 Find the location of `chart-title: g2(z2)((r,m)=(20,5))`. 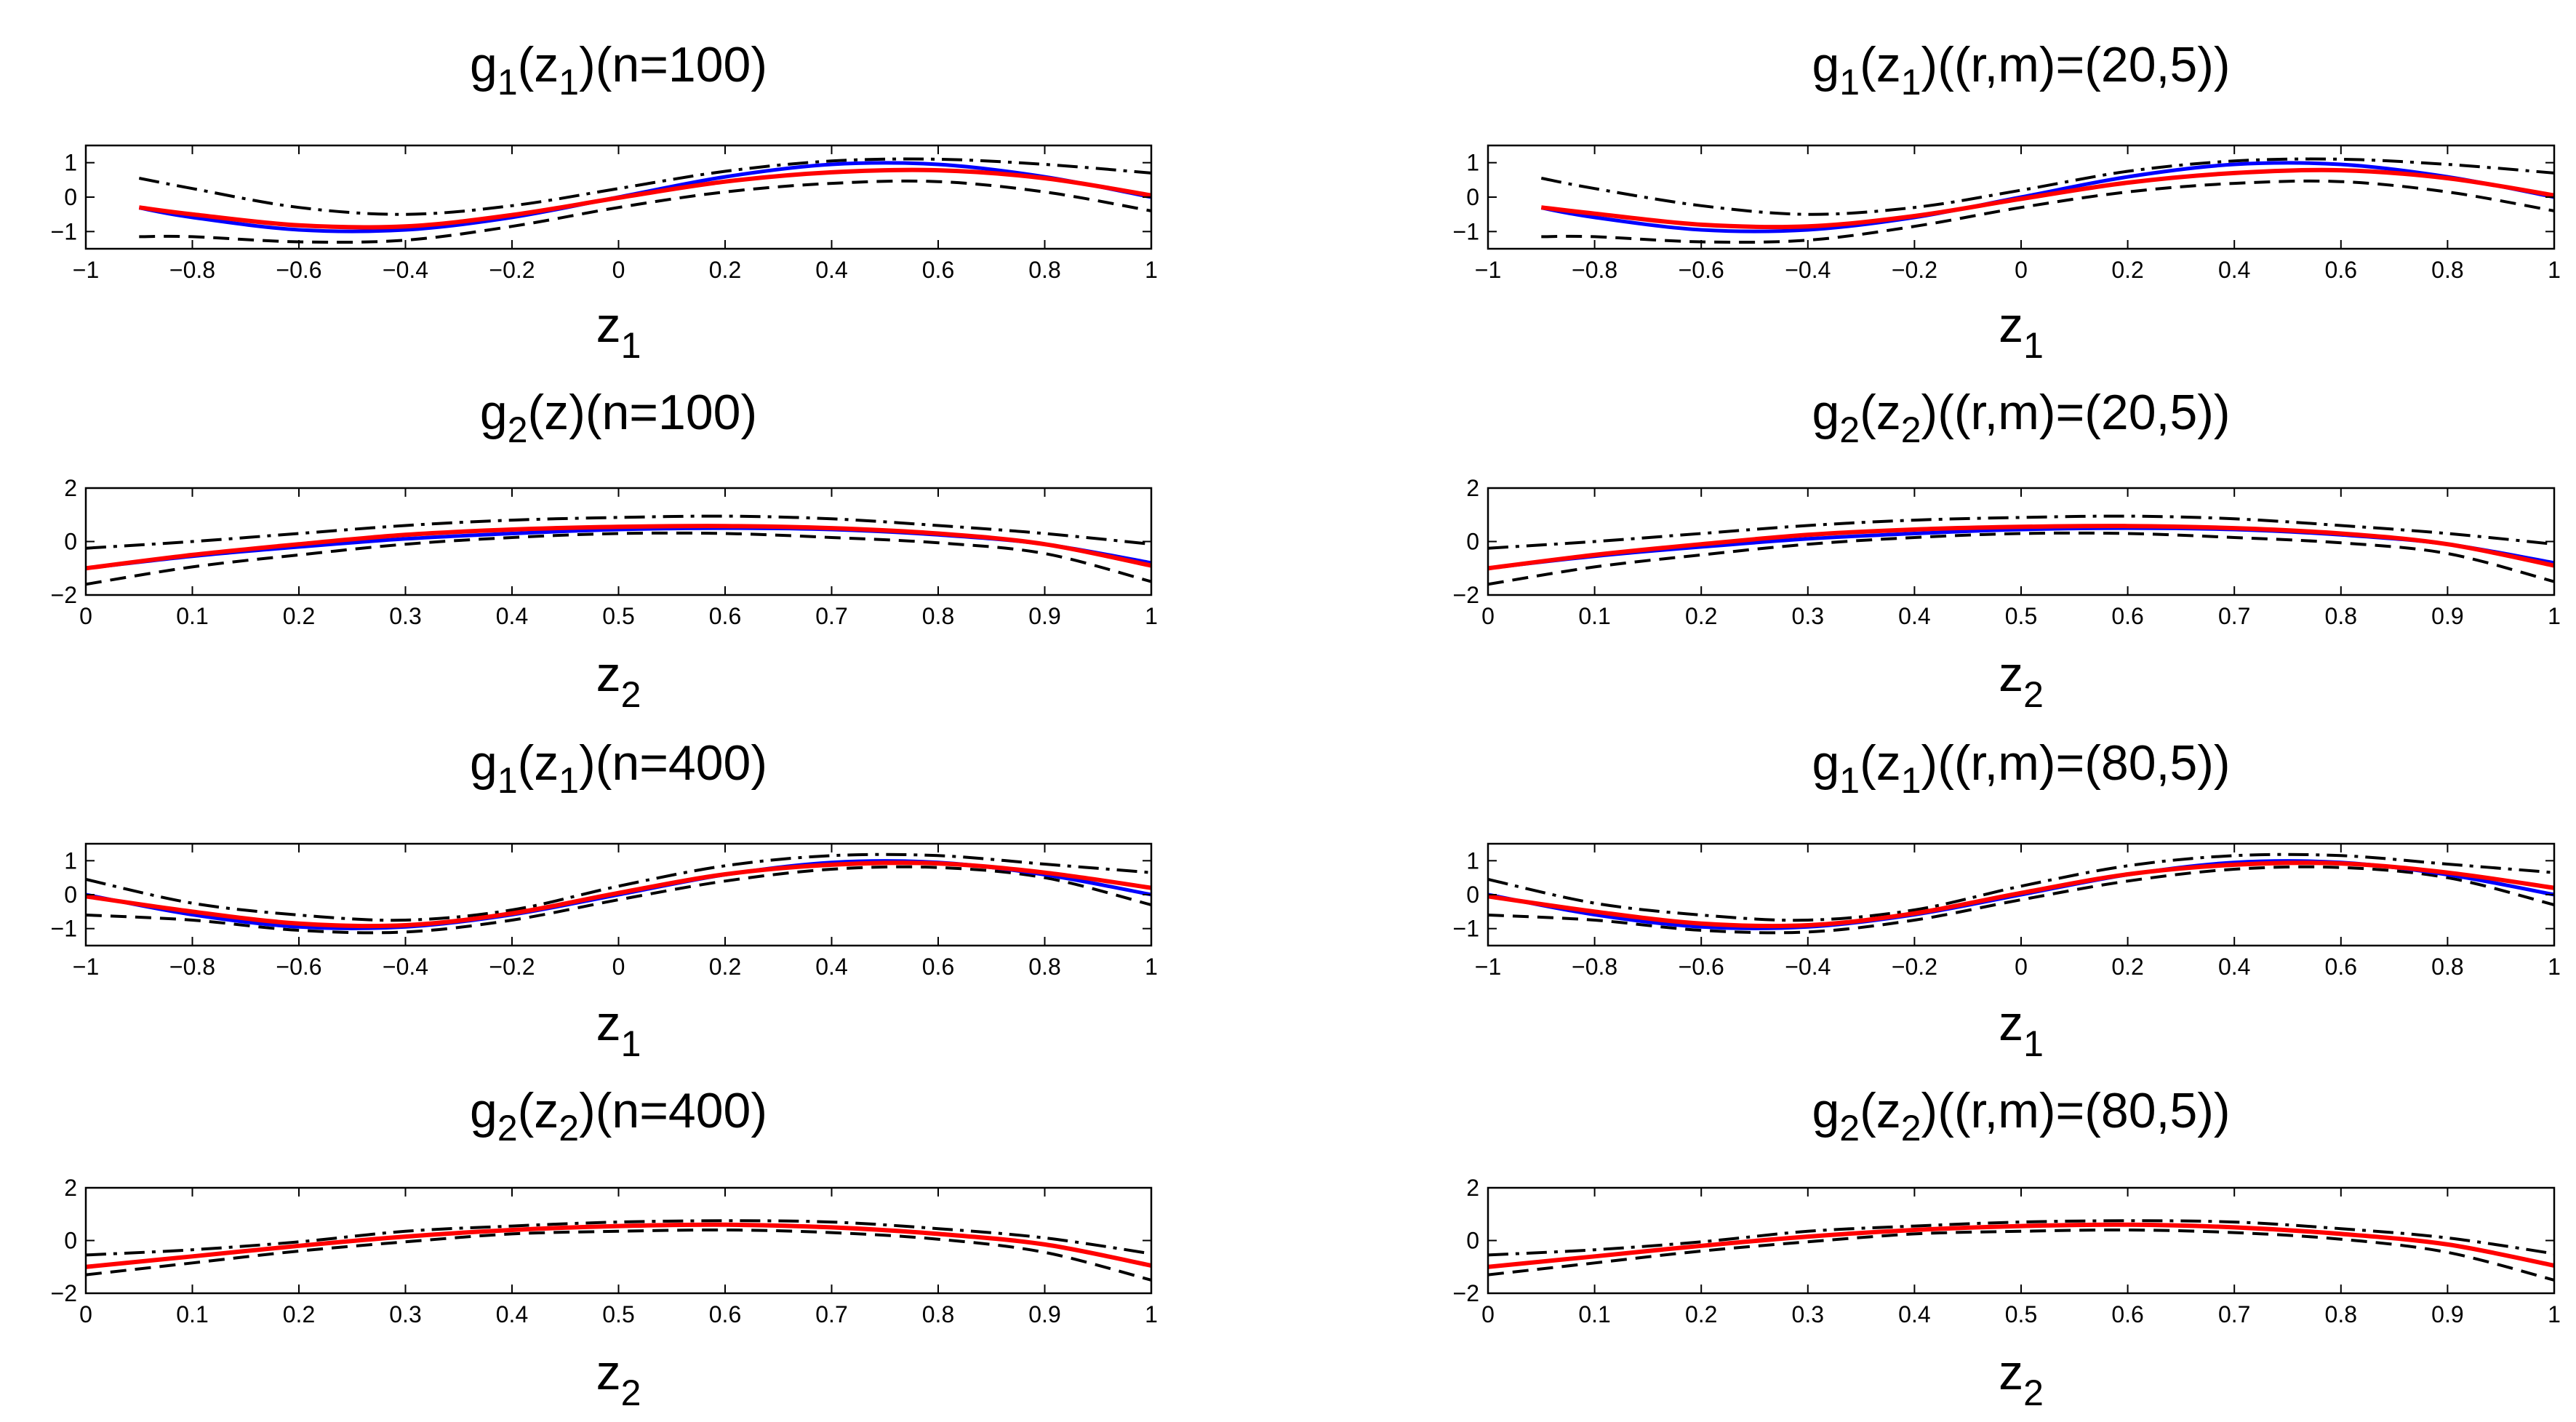

chart-title: g2(z2)((r,m)=(20,5)) is located at coordinates (2021, 417).